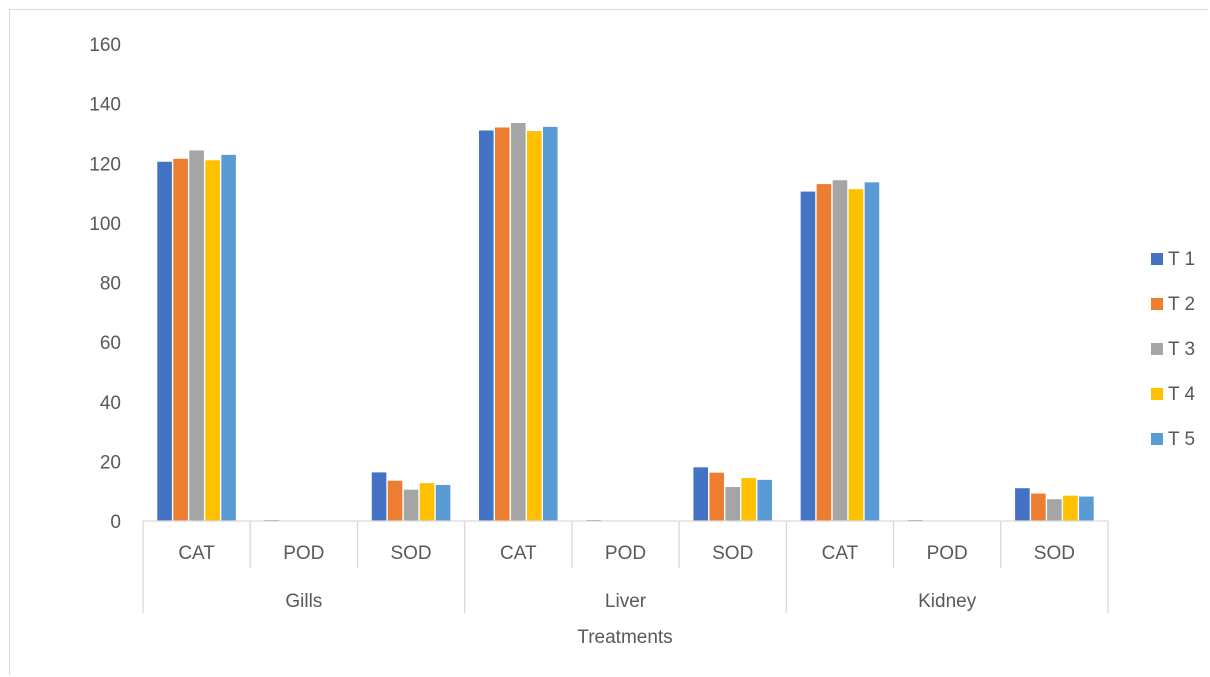 This screenshot has height=677, width=1210. I want to click on legend: T 1 T 2 T 3 T 4 T 5, so click(1173, 349).